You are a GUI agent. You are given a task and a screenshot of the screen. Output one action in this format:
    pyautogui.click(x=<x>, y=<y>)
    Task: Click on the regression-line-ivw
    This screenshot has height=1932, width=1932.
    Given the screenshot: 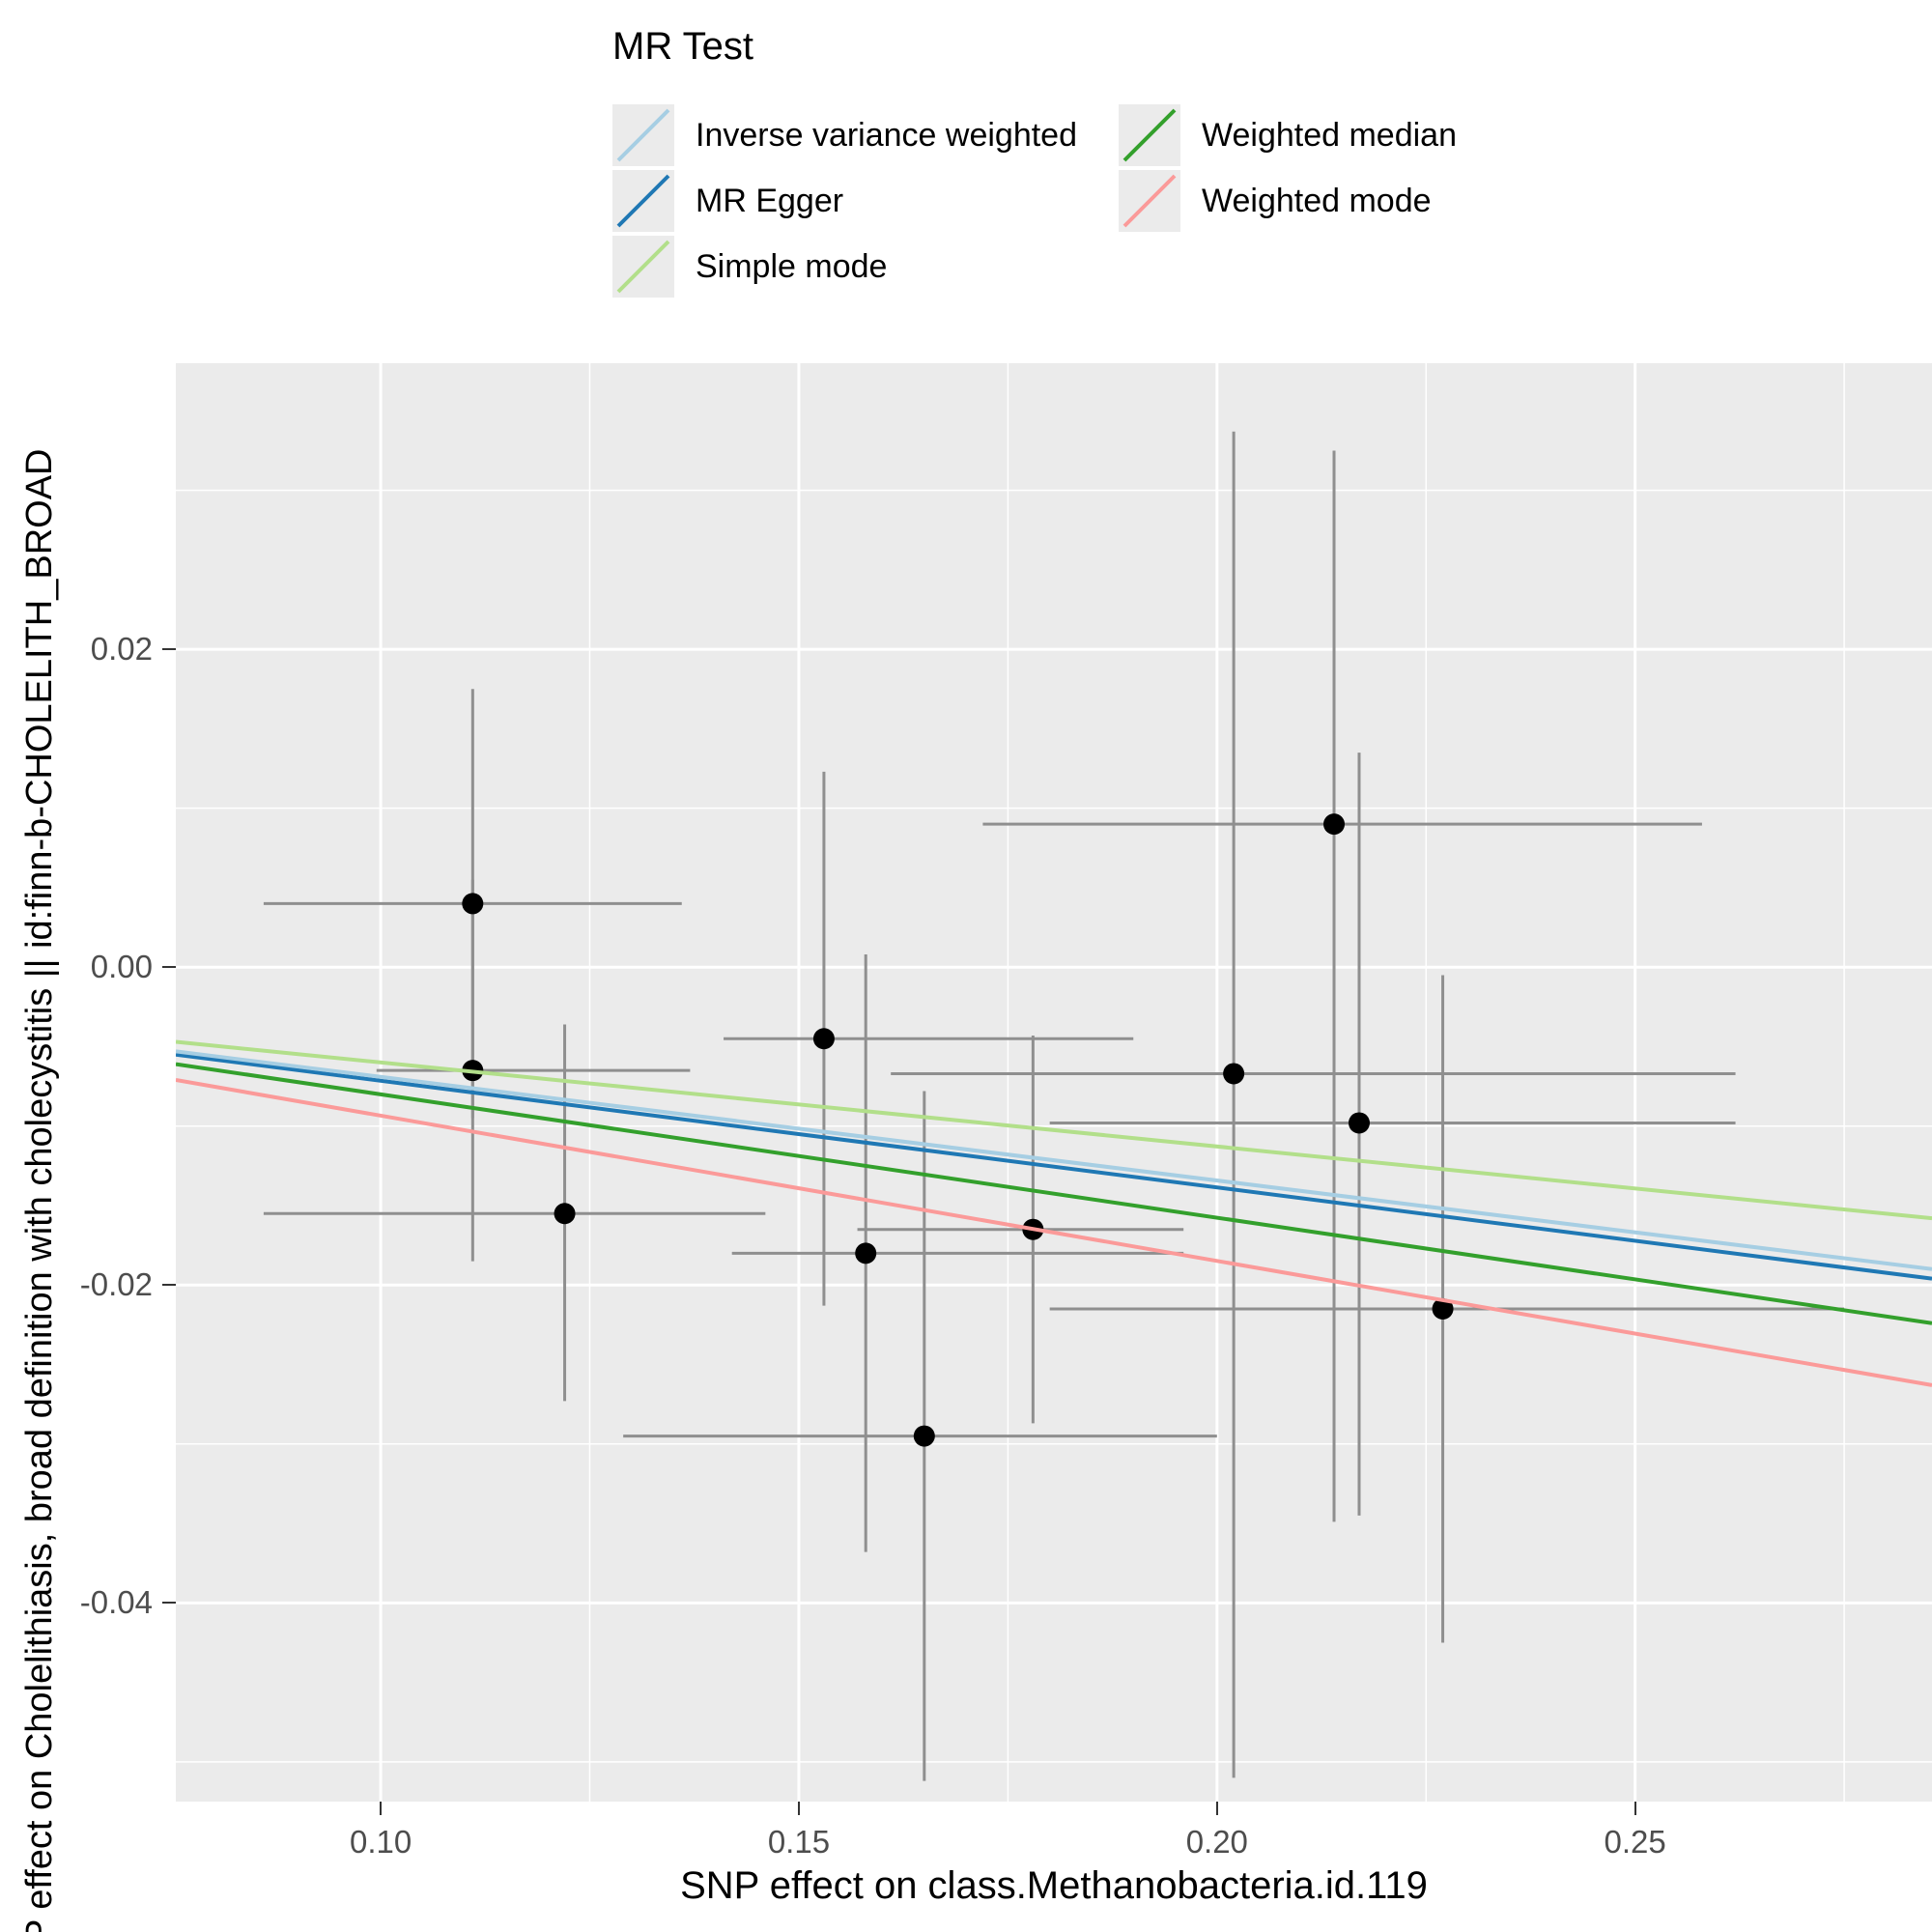 What is the action you would take?
    pyautogui.click(x=1054, y=1160)
    